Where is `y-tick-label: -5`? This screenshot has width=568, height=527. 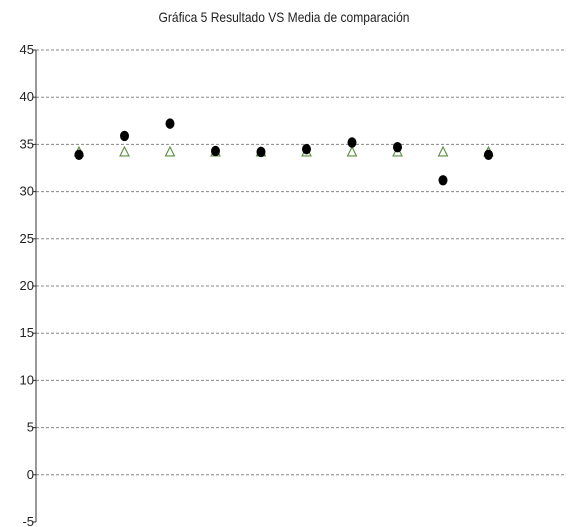
y-tick-label: -5 is located at coordinates (28, 520).